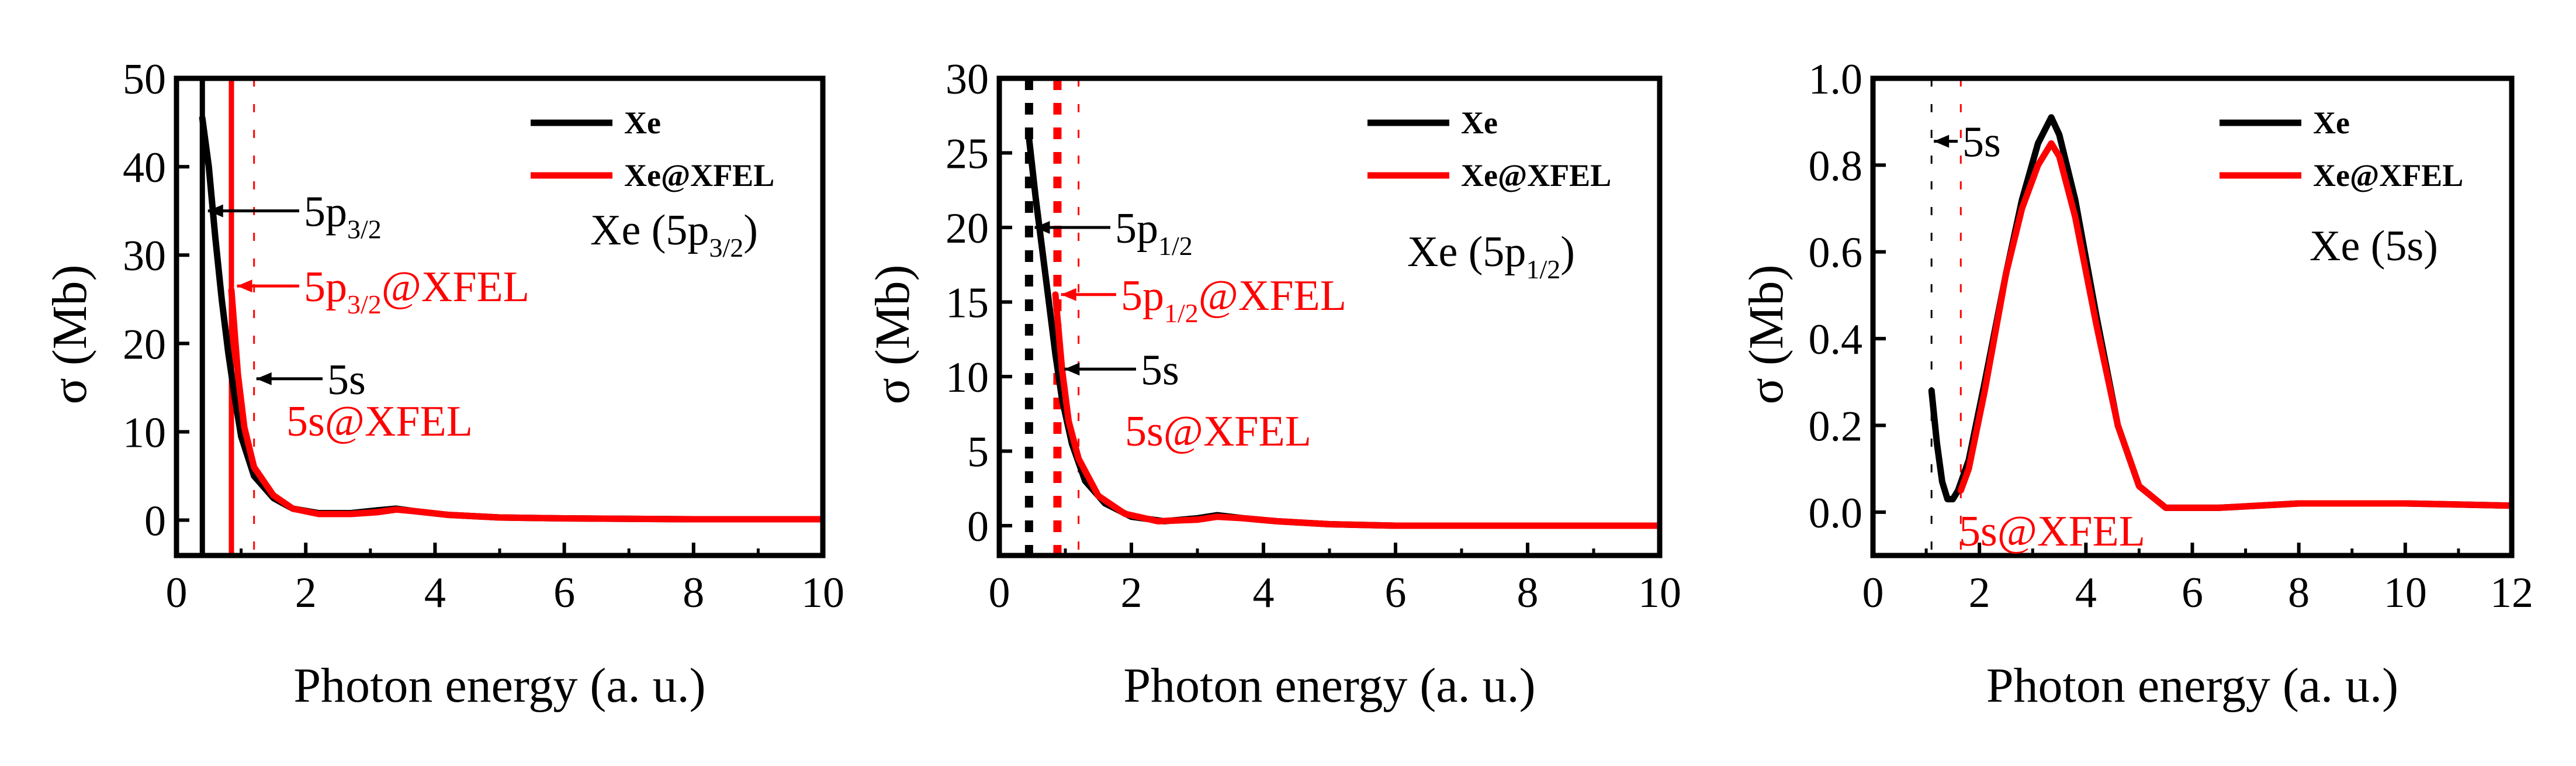  Describe the element at coordinates (1836, 79) in the screenshot. I see `y-tick-label: 1.0` at that location.